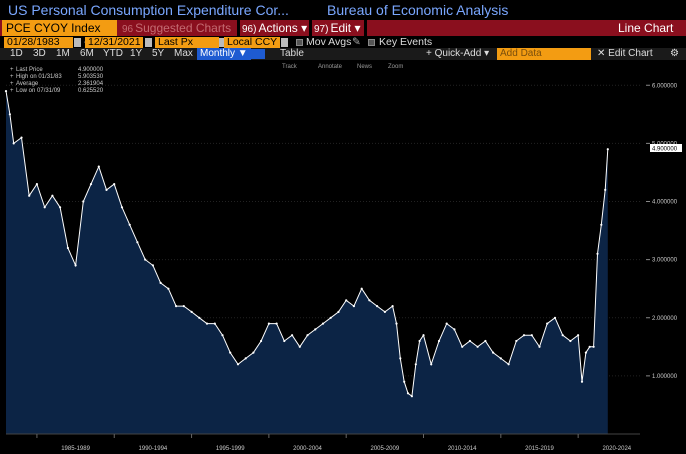  I want to click on suggested-charts-button: 96 Suggested Charts, so click(176, 28).